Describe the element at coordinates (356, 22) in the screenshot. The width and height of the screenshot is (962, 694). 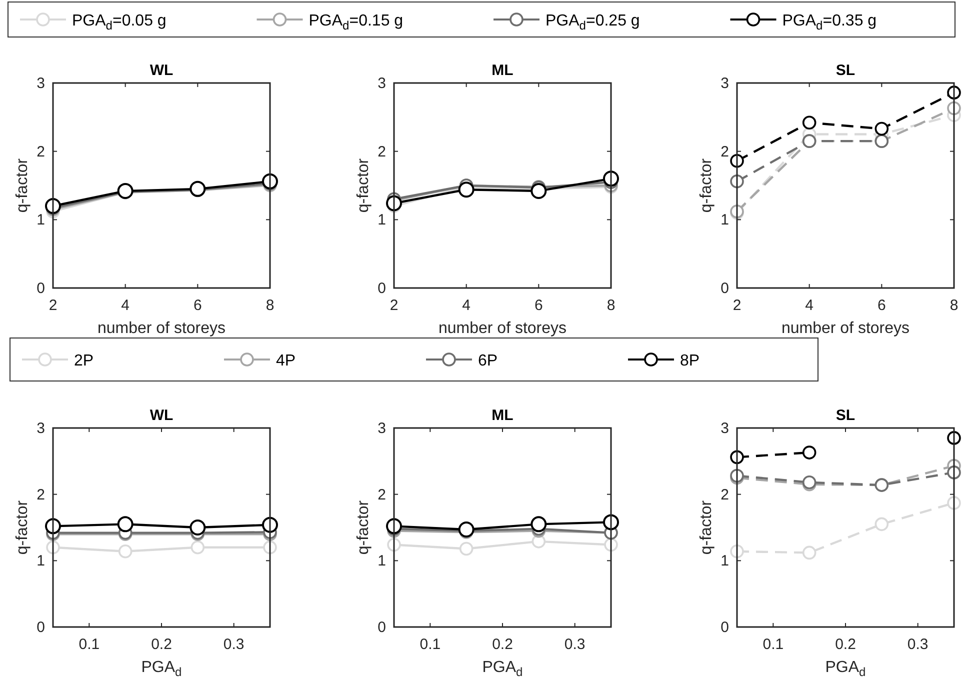
I see `legend-label: PGA$_{d}$=0.15 g` at that location.